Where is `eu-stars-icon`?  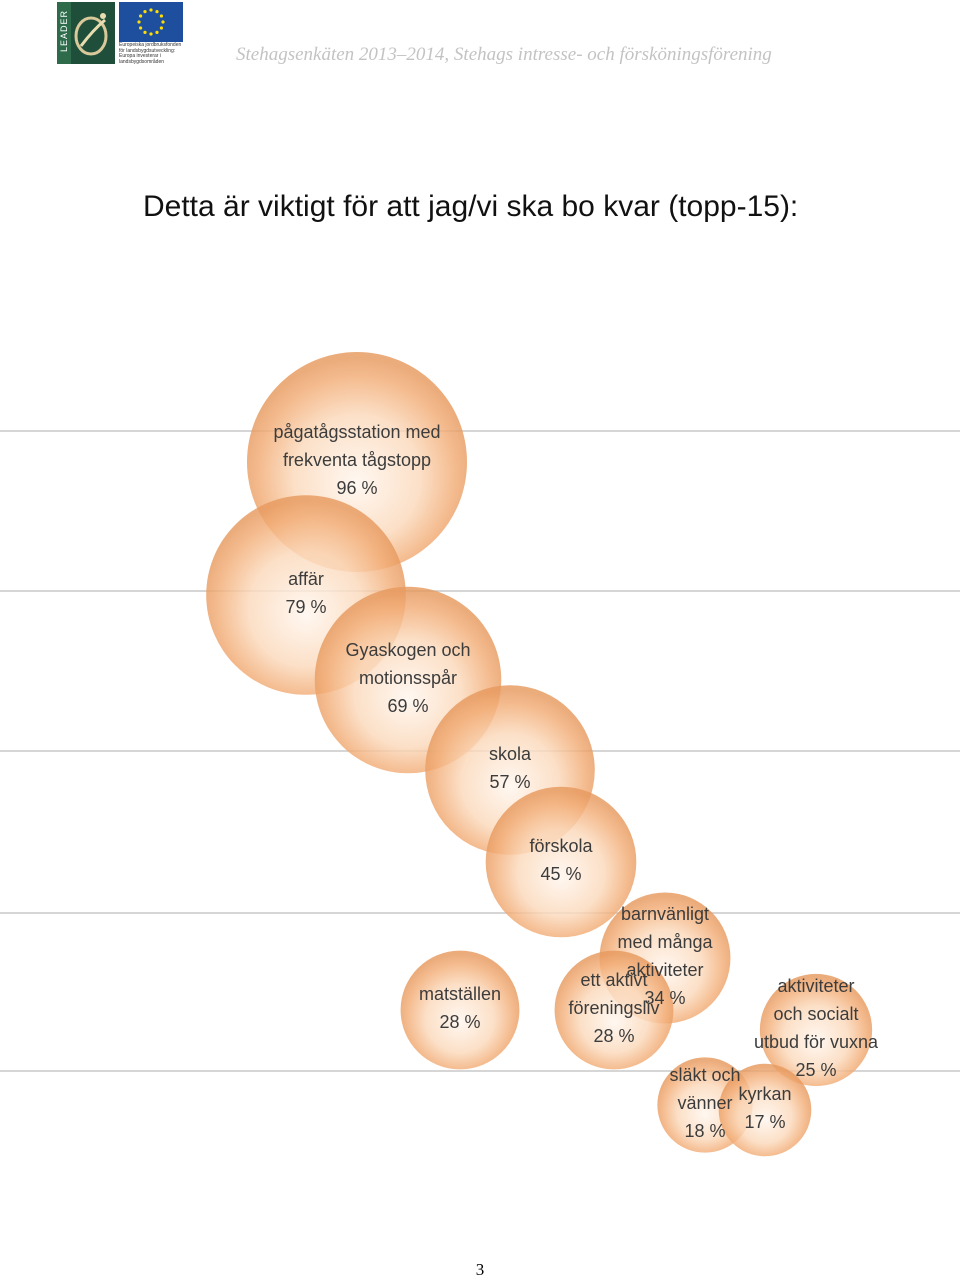
eu-stars-icon is located at coordinates (151, 22).